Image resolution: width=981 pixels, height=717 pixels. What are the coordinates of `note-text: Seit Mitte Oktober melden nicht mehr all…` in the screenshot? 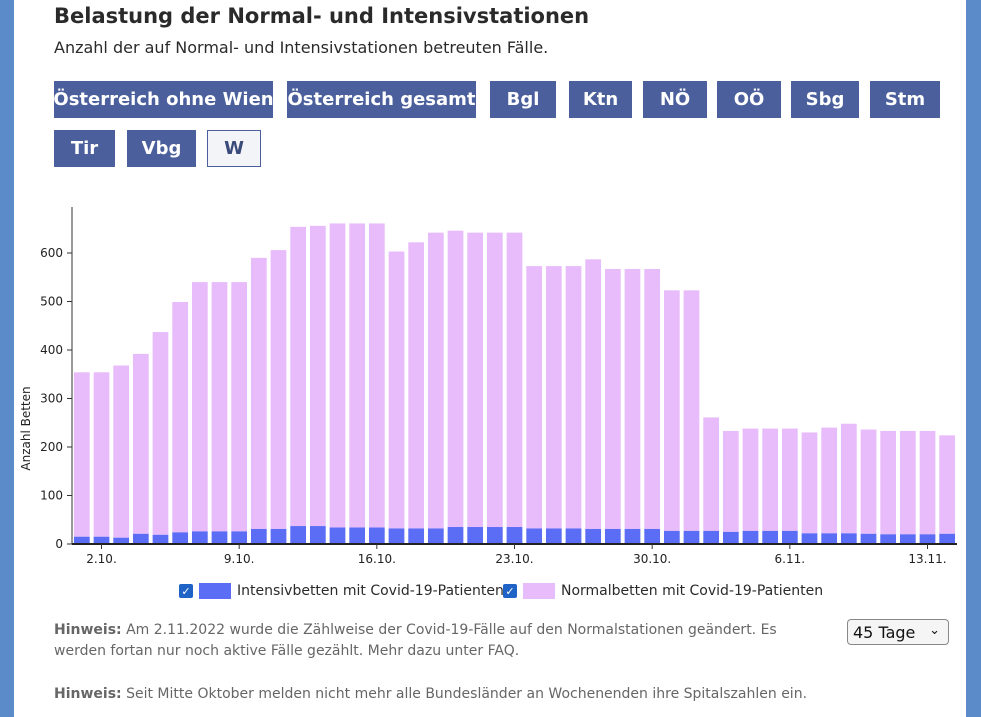 It's located at (464, 694).